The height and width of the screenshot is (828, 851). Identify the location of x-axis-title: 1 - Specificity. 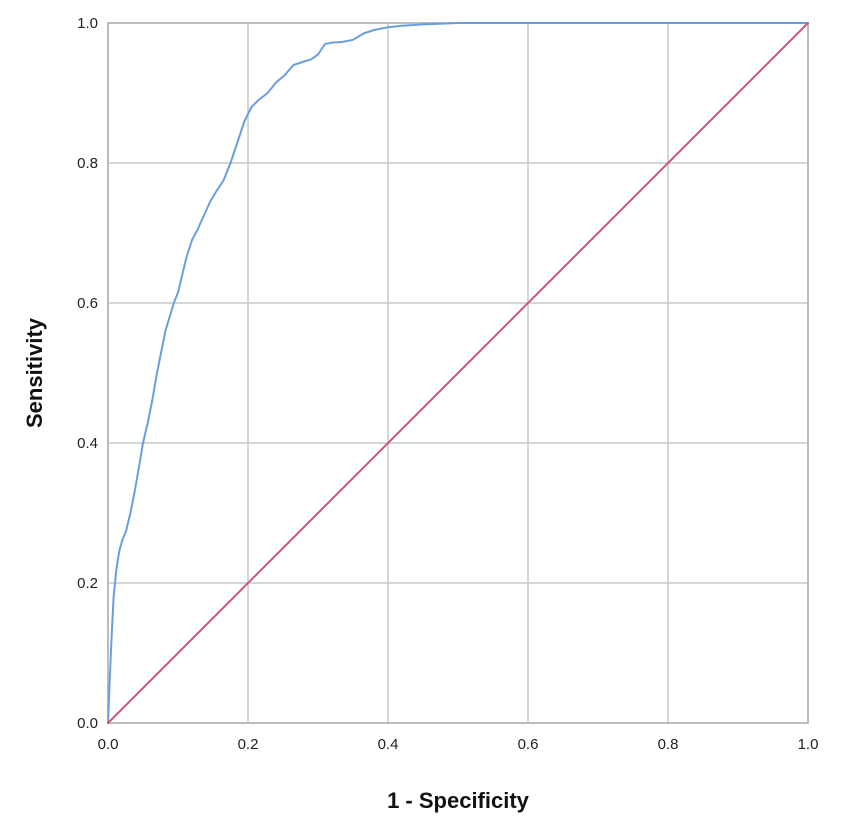
(458, 800).